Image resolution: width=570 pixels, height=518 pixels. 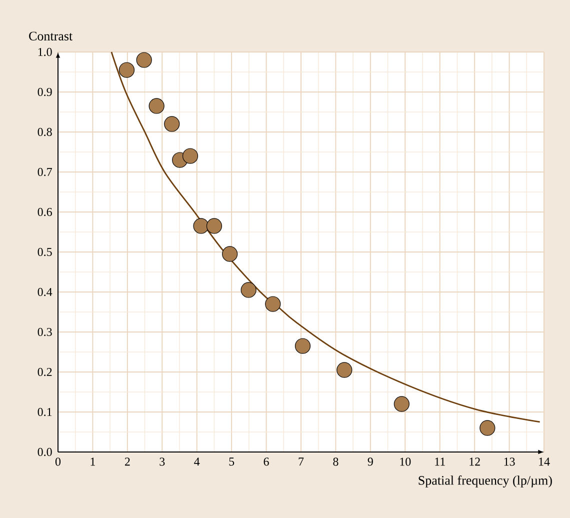 What do you see at coordinates (93, 462) in the screenshot?
I see `x-tick-label: 1` at bounding box center [93, 462].